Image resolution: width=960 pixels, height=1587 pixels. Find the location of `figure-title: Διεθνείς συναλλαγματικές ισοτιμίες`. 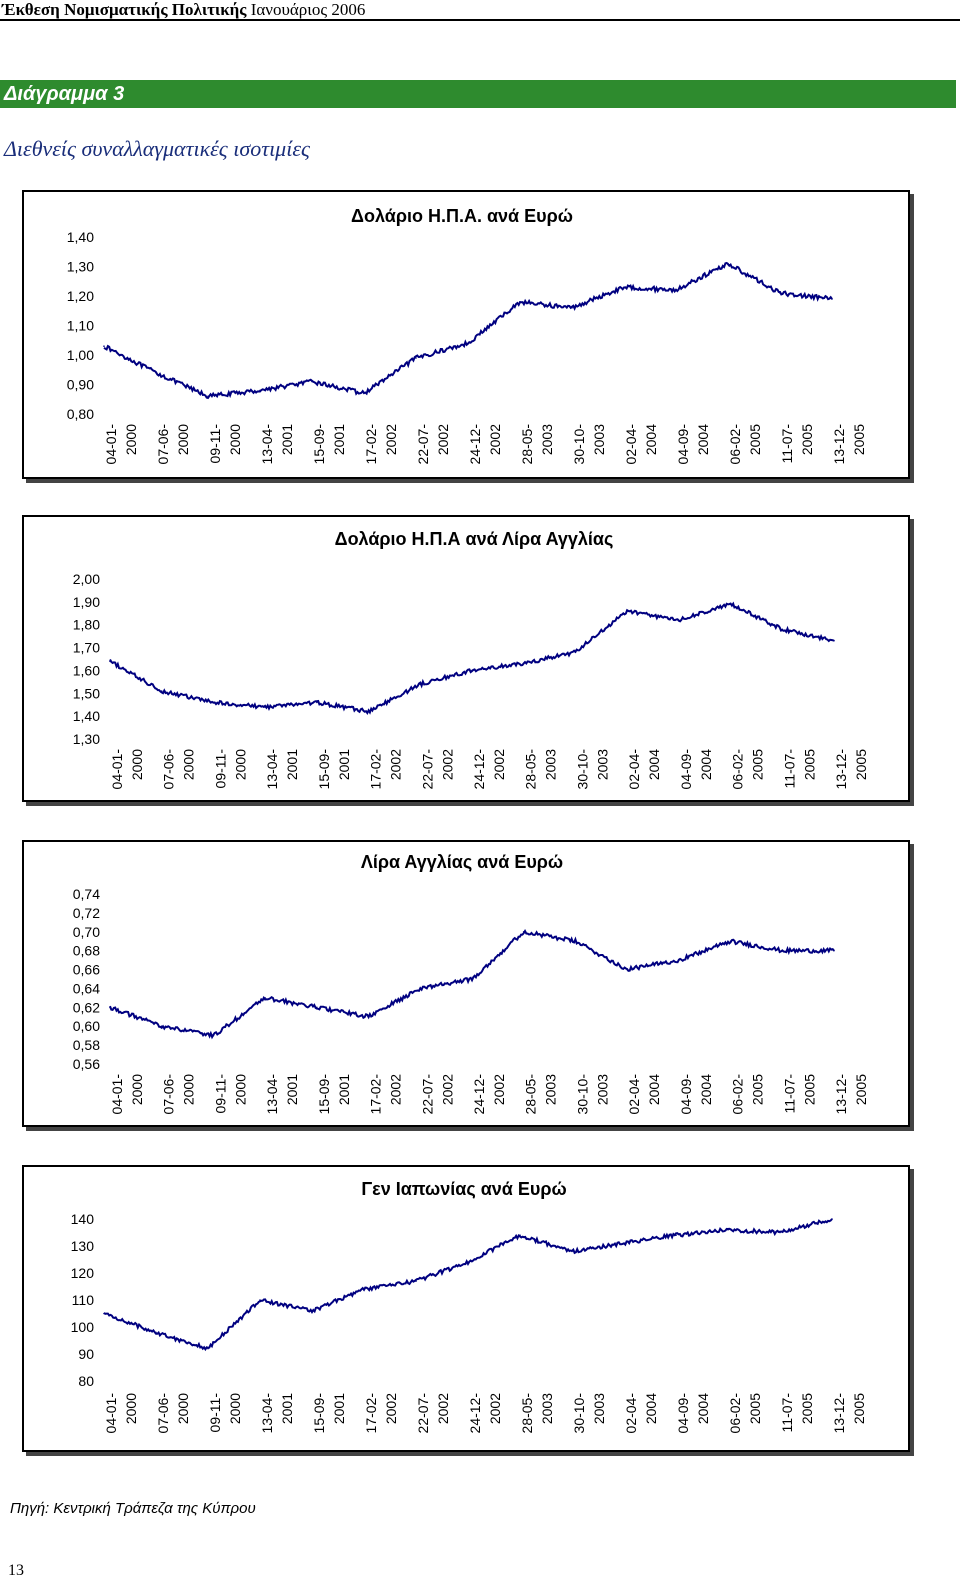

figure-title: Διεθνείς συναλλαγματικές ισοτιμίες is located at coordinates (157, 148).